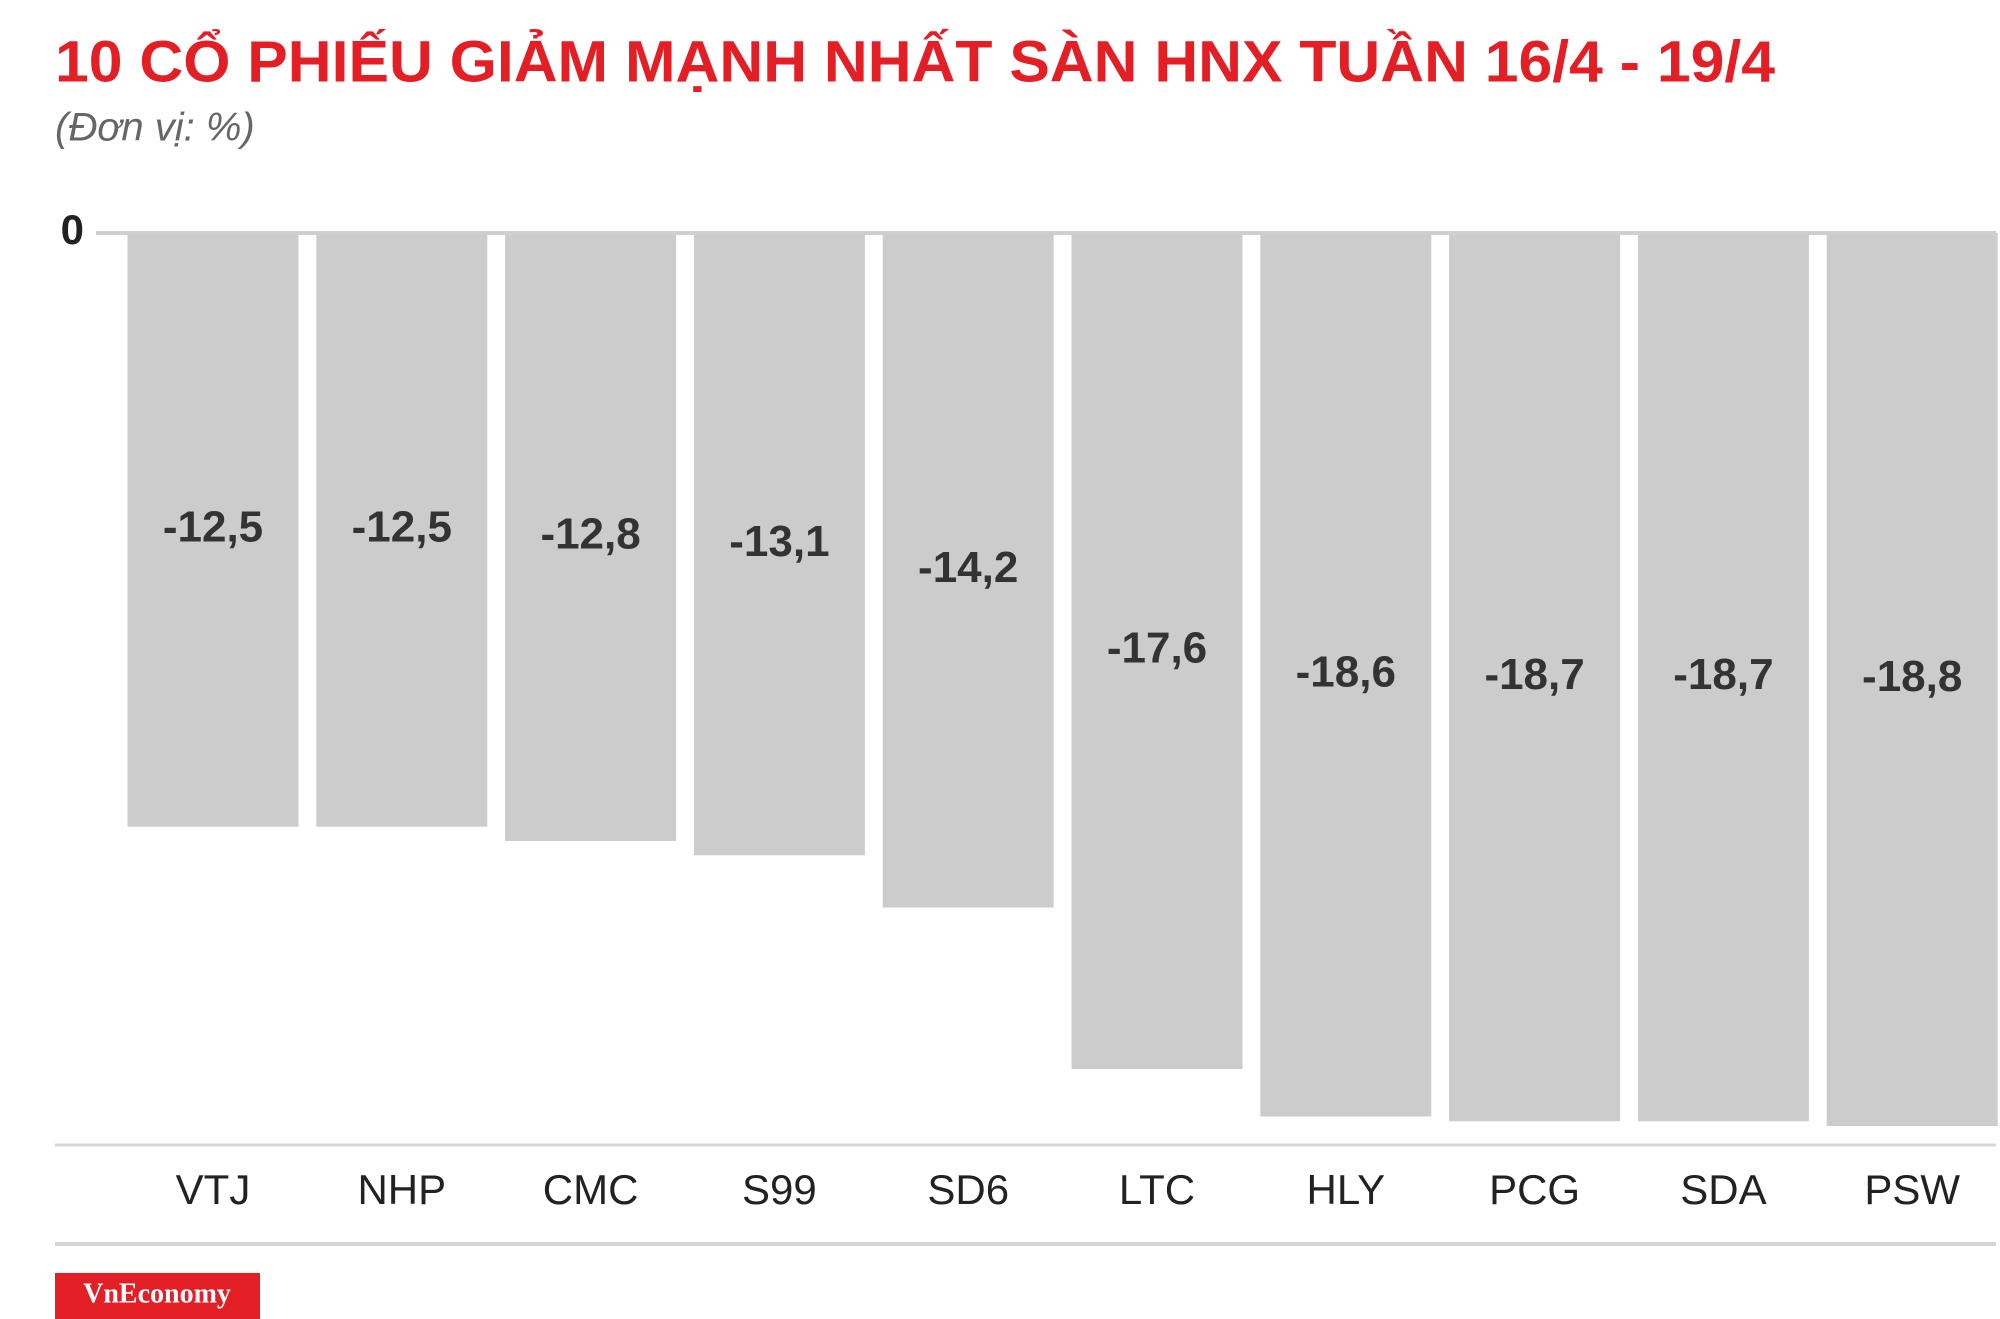  Describe the element at coordinates (1157, 1189) in the screenshot. I see `x-tick-label: LTC` at that location.